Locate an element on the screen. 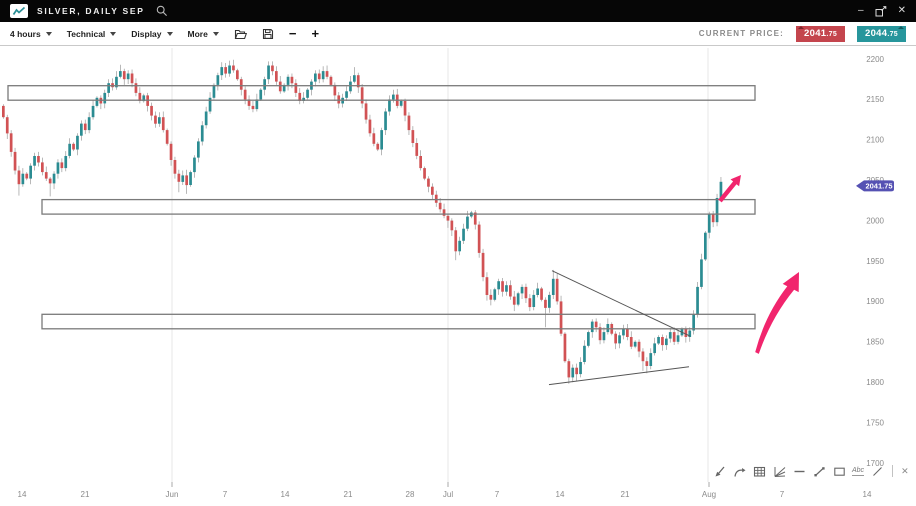  price-axis-label: 1950 is located at coordinates (875, 261).